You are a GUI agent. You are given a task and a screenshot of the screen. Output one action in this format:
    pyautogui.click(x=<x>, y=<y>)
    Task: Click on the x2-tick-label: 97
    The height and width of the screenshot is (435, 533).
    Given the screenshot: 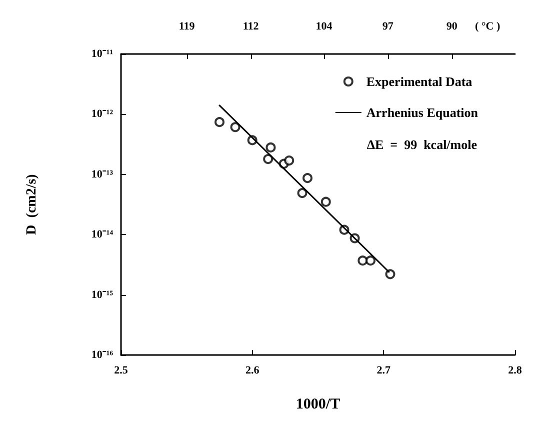 What is the action you would take?
    pyautogui.click(x=388, y=26)
    